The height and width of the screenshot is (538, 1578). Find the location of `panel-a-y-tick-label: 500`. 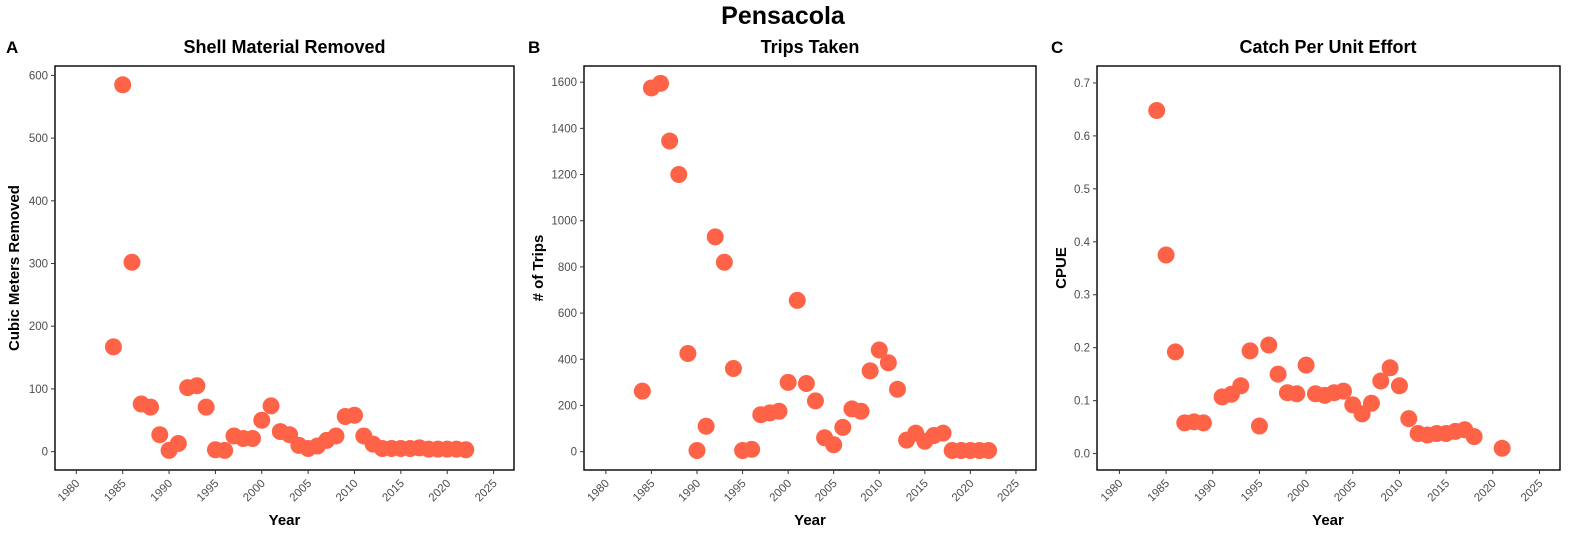

panel-a-y-tick-label: 500 is located at coordinates (38, 139).